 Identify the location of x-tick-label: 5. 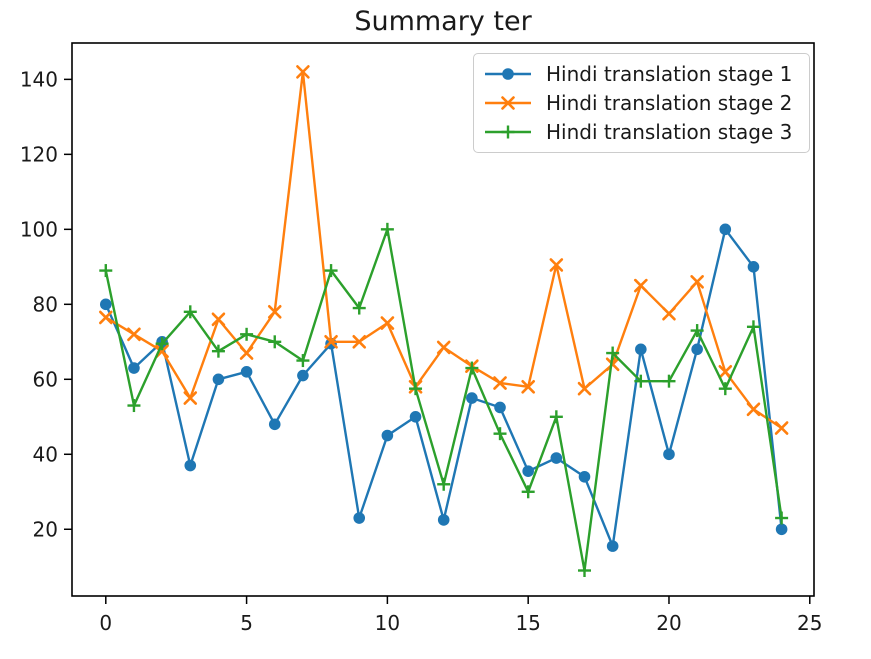
(246, 623).